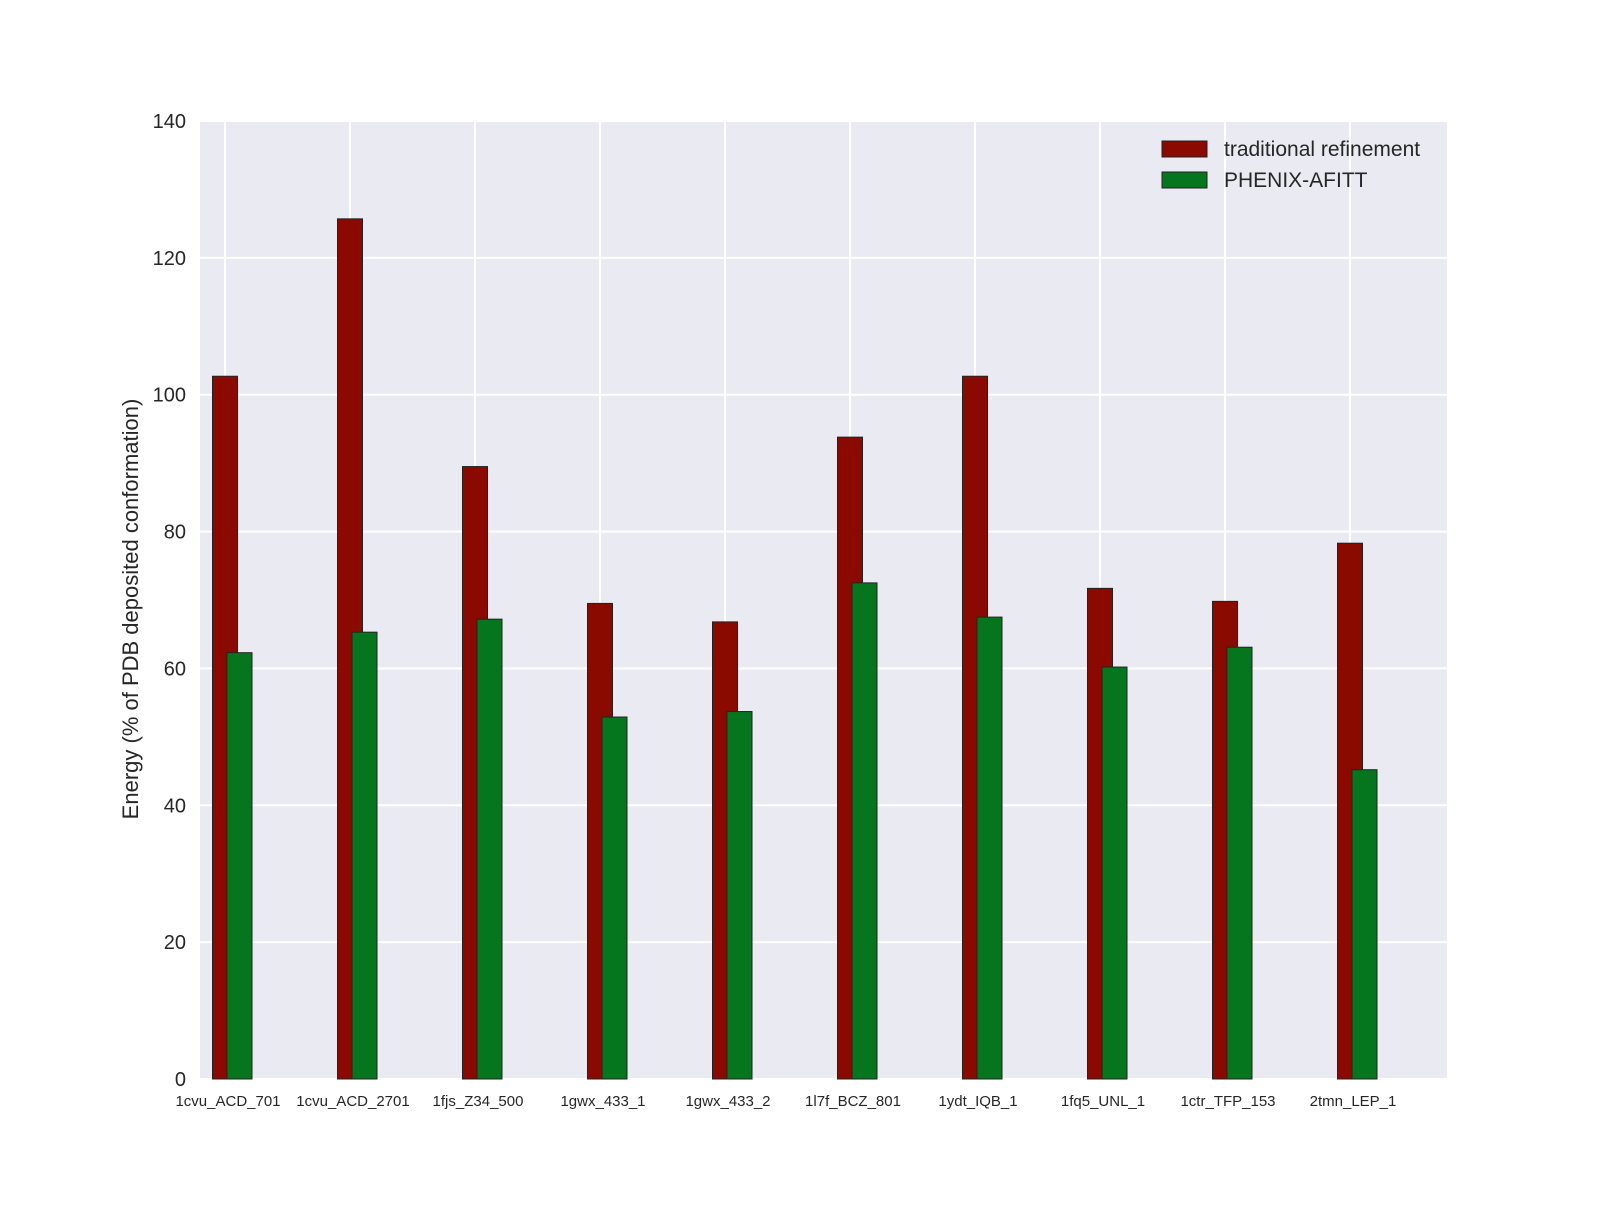 Image resolution: width=1600 pixels, height=1205 pixels. Describe the element at coordinates (1353, 1101) in the screenshot. I see `x-tick-label: 2tmn_LEP_1` at that location.